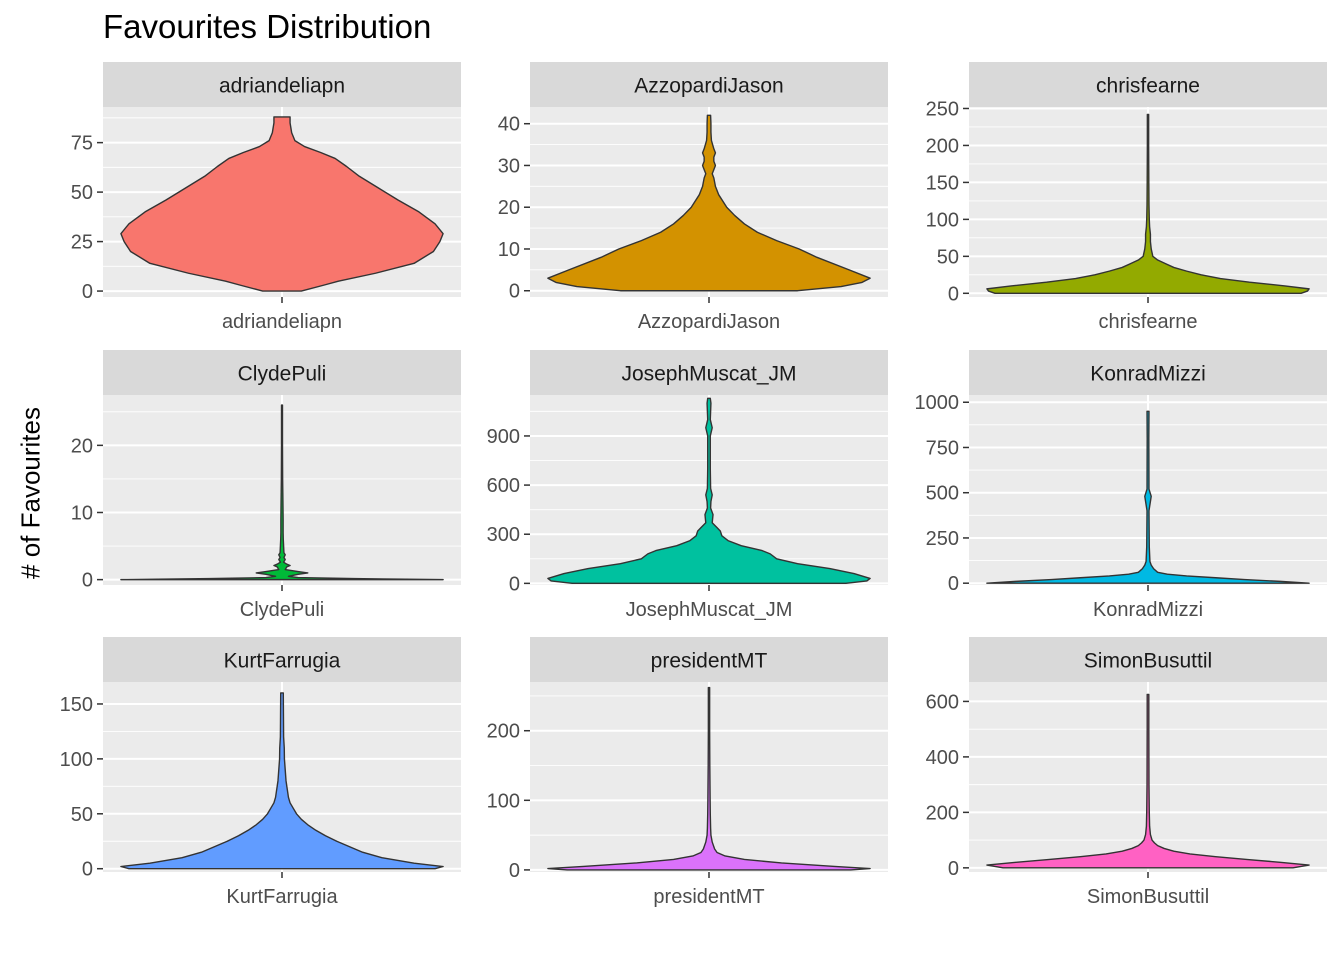 This screenshot has height=960, width=1344. What do you see at coordinates (509, 125) in the screenshot?
I see `y-tick-label: 40` at bounding box center [509, 125].